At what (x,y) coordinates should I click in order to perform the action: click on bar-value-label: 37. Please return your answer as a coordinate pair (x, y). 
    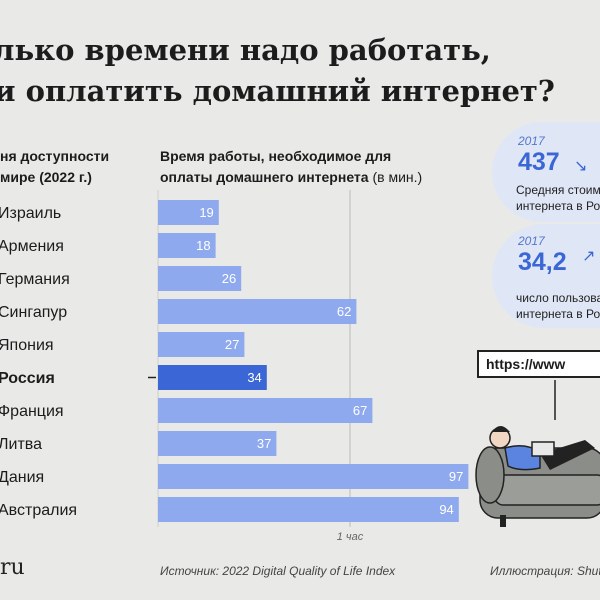
    Looking at the image, I should click on (264, 443).